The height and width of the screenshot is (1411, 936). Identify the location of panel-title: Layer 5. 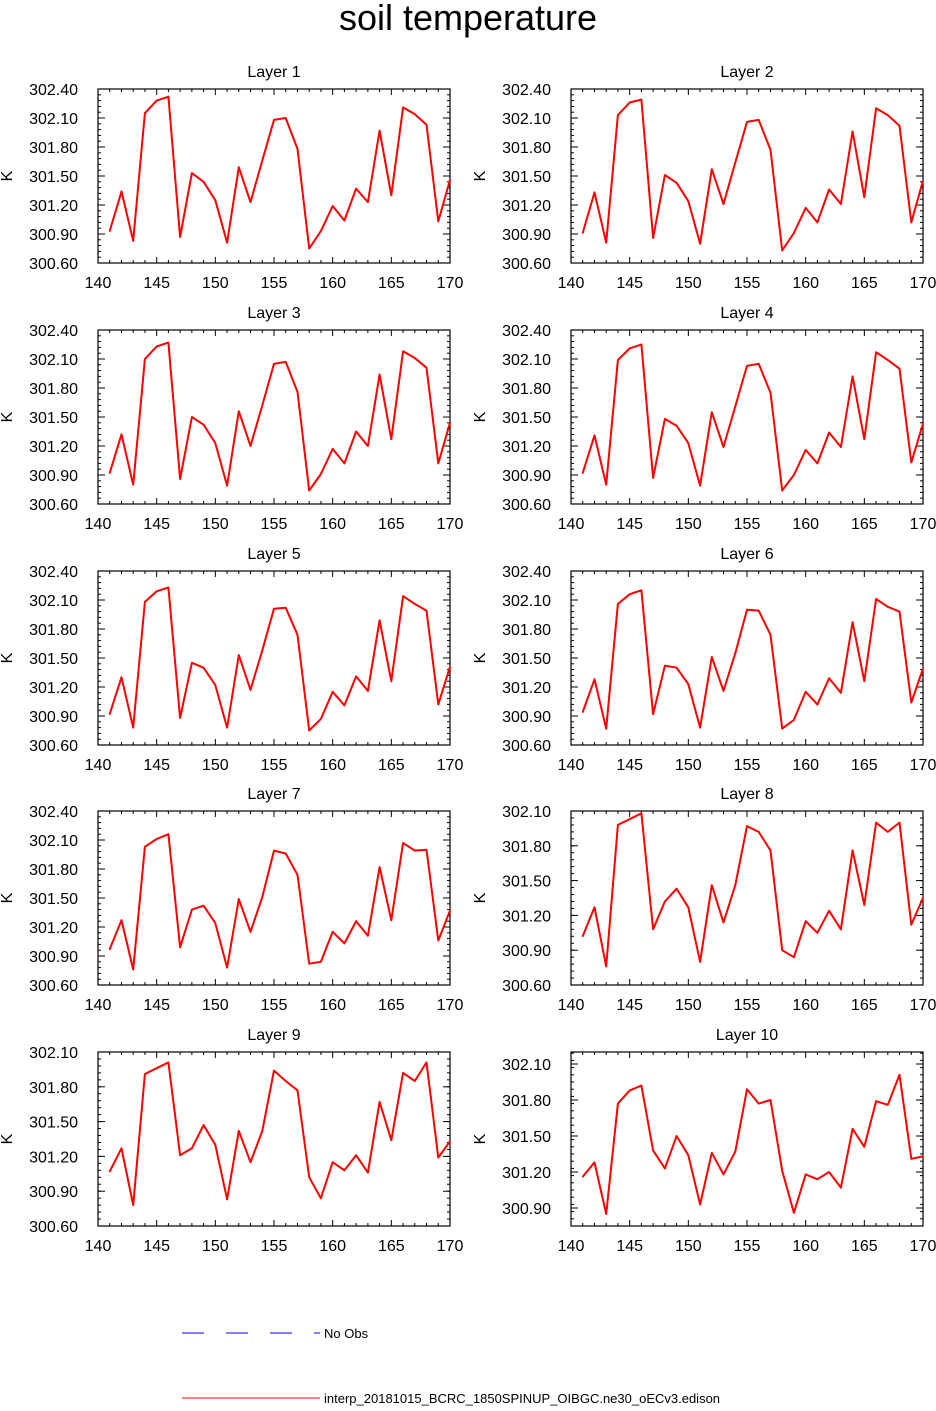
(273, 554).